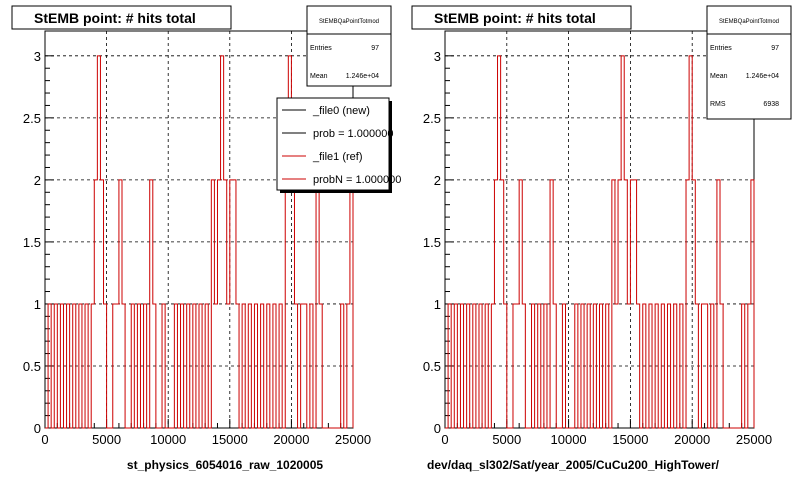 This screenshot has height=480, width=800. I want to click on stats-label: RMS, so click(718, 104).